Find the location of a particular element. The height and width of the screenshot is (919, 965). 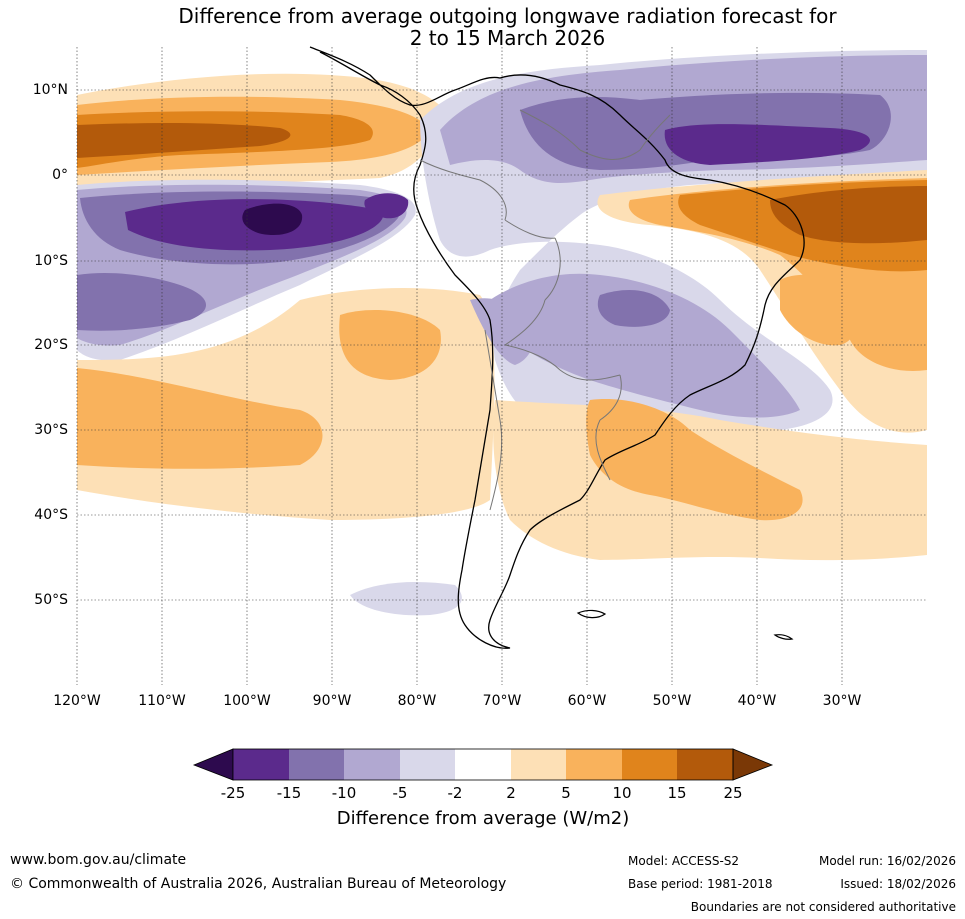

issued-date: Issued: 18/02/2026 is located at coordinates (898, 884).